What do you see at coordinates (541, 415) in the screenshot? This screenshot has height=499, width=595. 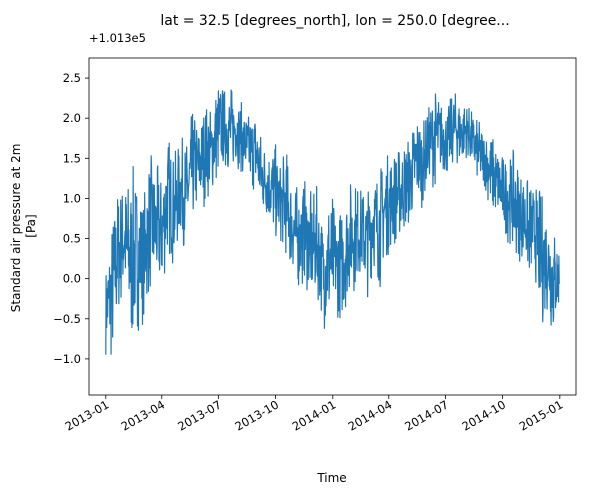 I see `x-tick-label: 2015-01` at bounding box center [541, 415].